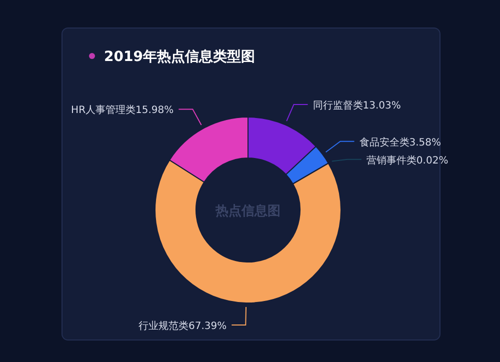  What do you see at coordinates (182, 326) in the screenshot?
I see `slice-label: 行业规范类67.39%` at bounding box center [182, 326].